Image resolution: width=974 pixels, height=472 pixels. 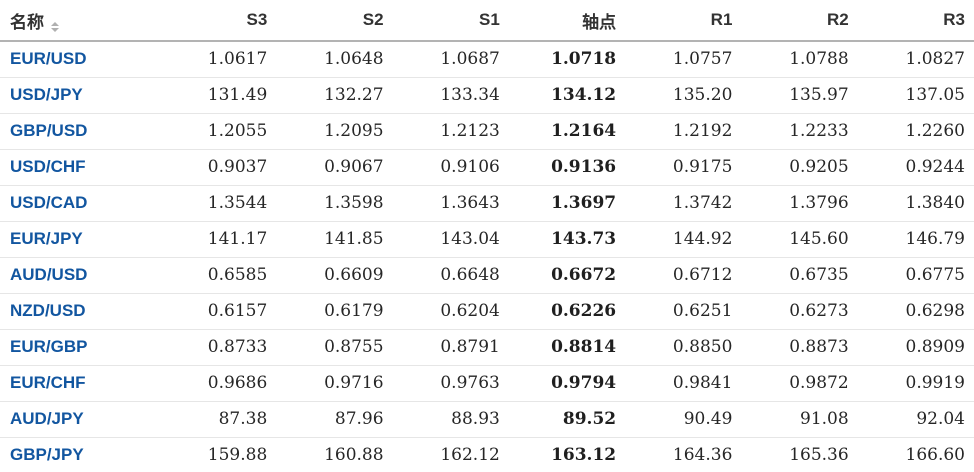 What do you see at coordinates (80, 21) in the screenshot?
I see `column-header-name: 名称` at bounding box center [80, 21].